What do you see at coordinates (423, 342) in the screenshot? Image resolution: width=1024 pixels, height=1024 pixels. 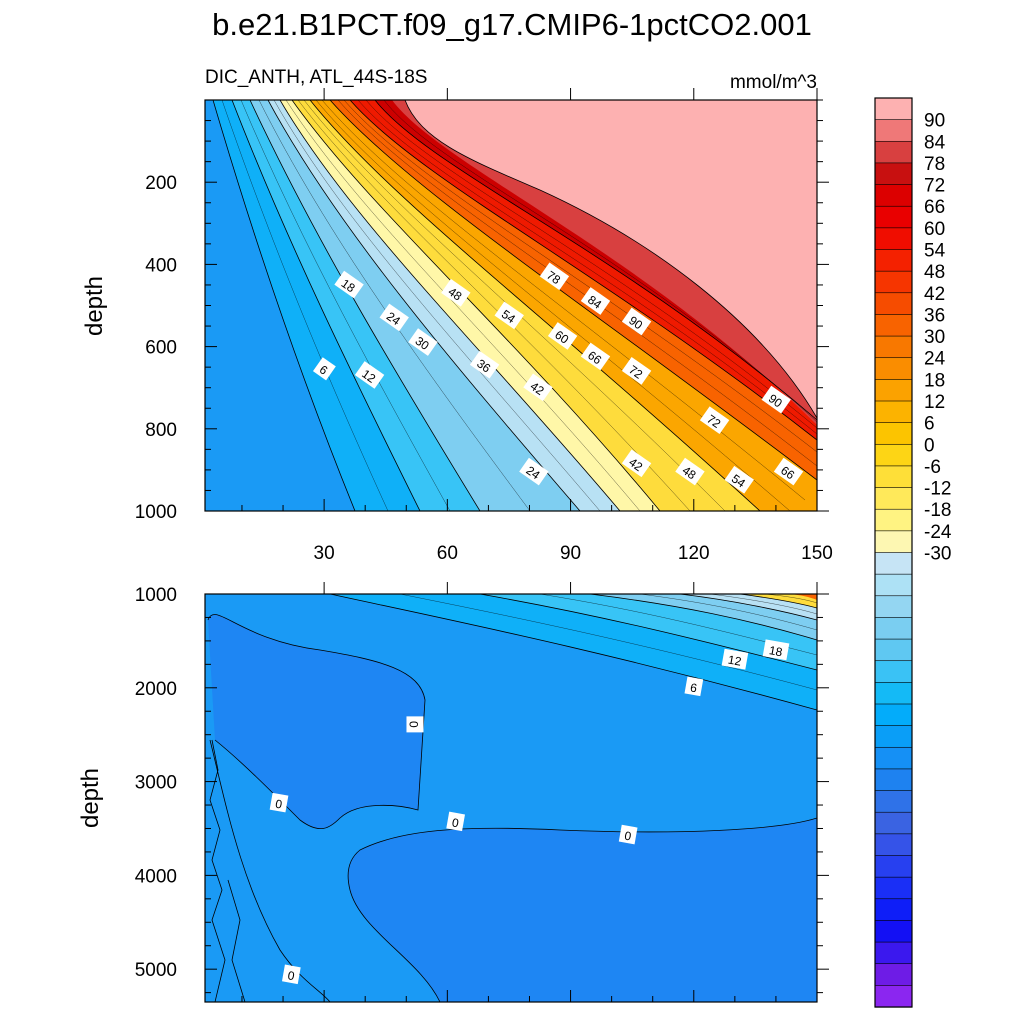 I see `contour-label: 30` at bounding box center [423, 342].